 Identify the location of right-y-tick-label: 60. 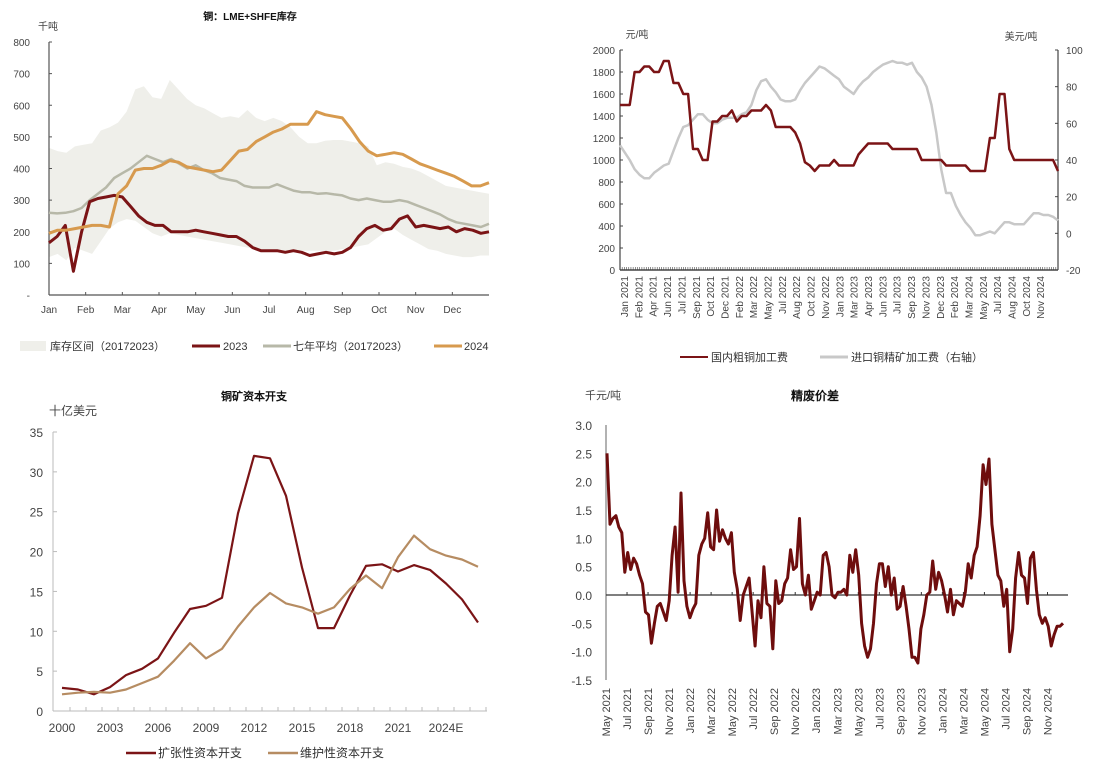
(1072, 124).